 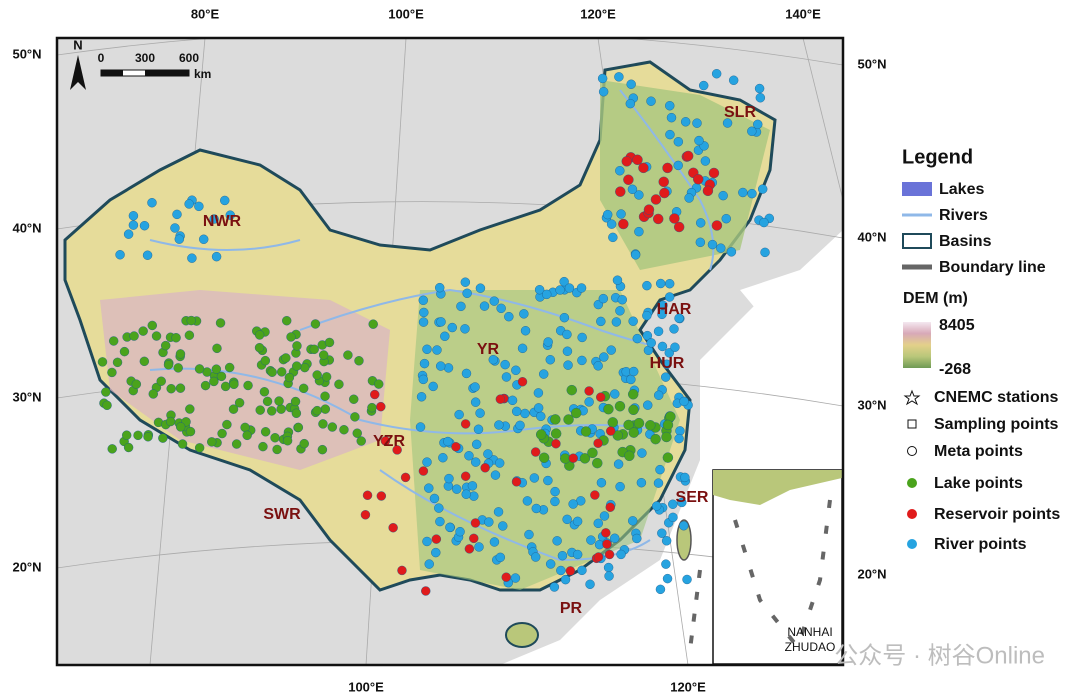 I want to click on north-arrow-label: N, so click(x=77, y=44).